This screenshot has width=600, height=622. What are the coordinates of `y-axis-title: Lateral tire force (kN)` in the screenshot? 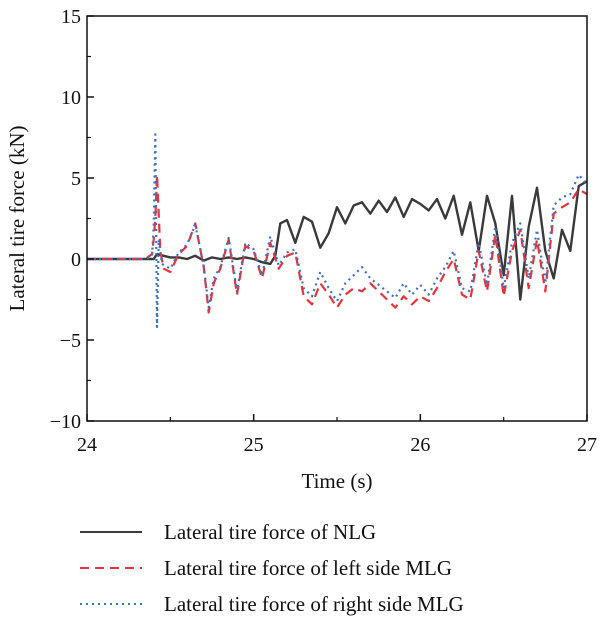 It's located at (17, 219).